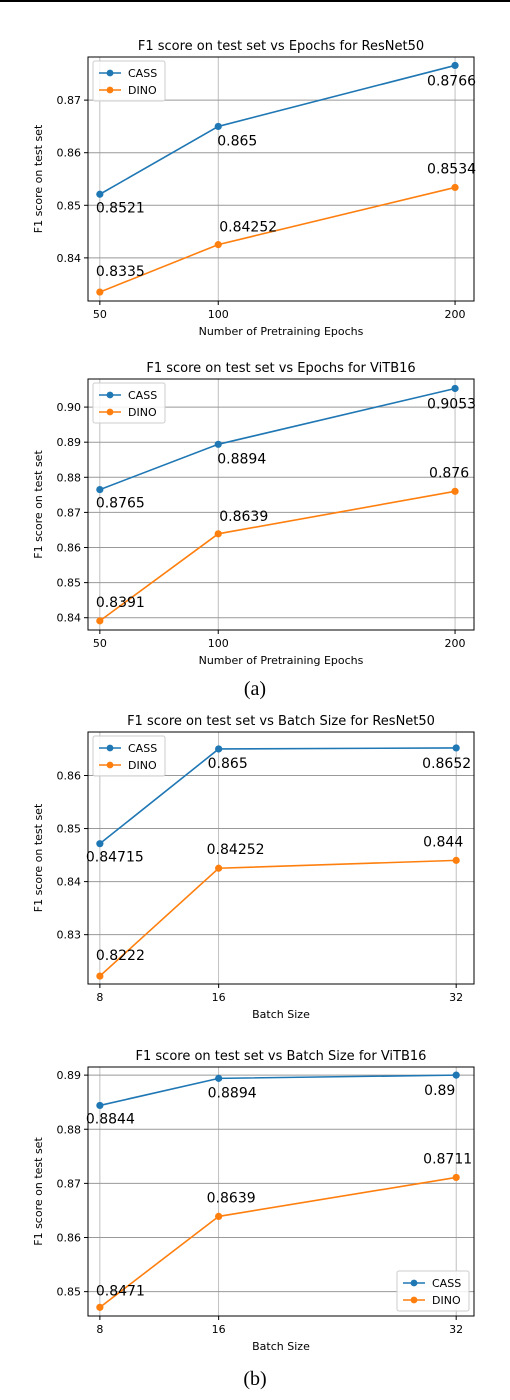 This screenshot has width=510, height=1400. Describe the element at coordinates (447, 1159) in the screenshot. I see `data-label-dino: 0.8711` at that location.